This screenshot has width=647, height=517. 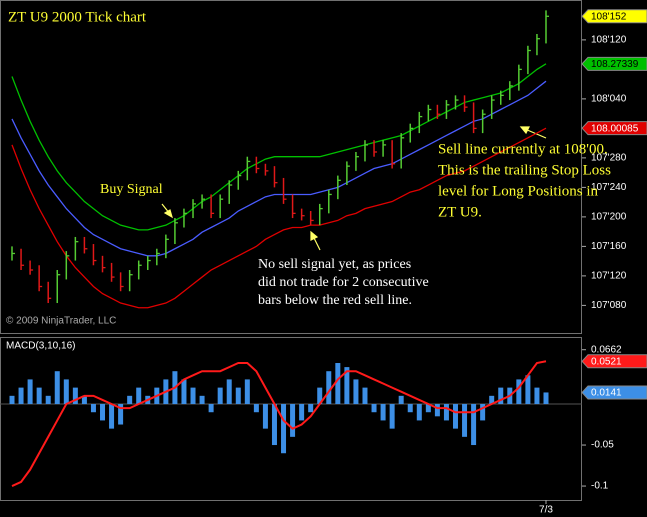 What do you see at coordinates (609, 217) in the screenshot?
I see `y-tick-label: 107'200` at bounding box center [609, 217].